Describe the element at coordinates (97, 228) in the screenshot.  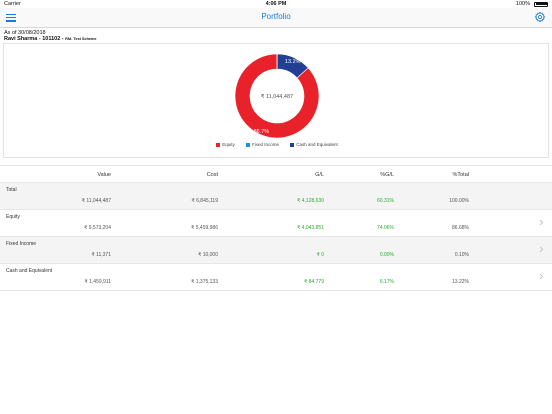
I see `cell-value: ₹ 9,573,204` at that location.